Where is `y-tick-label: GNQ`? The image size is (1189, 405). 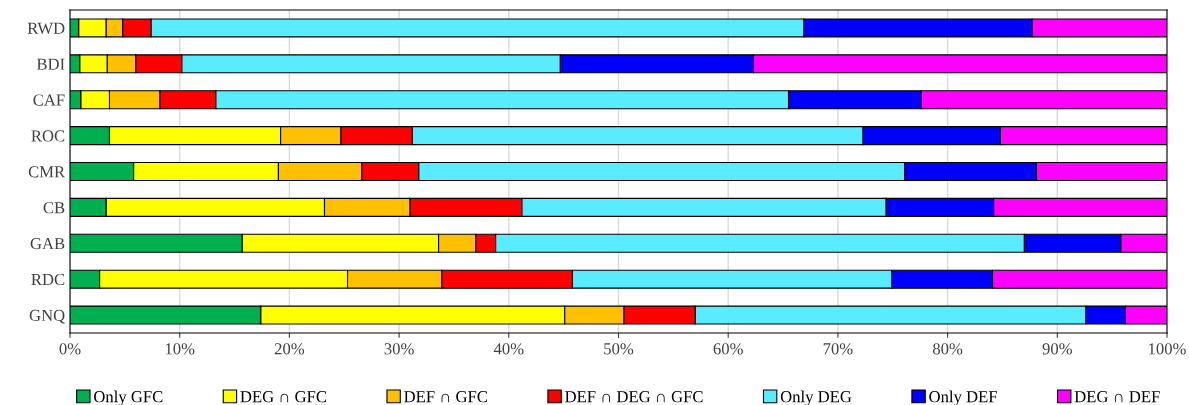 y-tick-label: GNQ is located at coordinates (47, 316).